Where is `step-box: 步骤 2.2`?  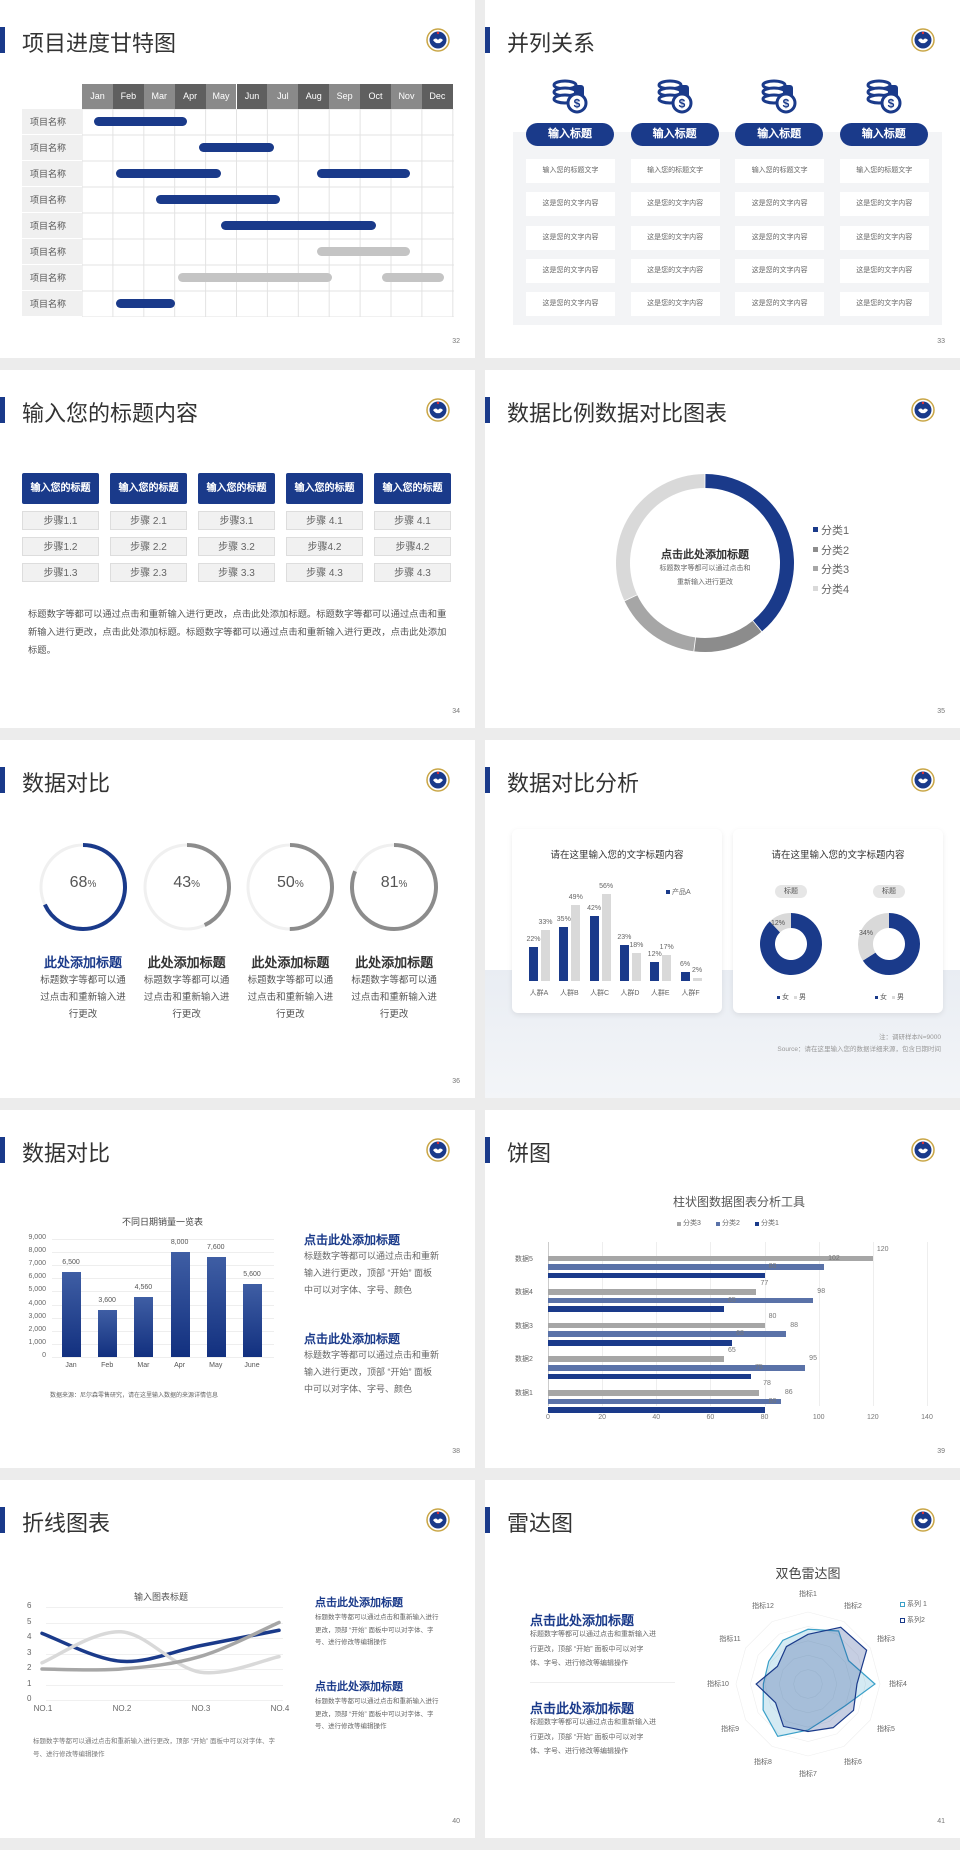 step-box: 步骤 2.2 is located at coordinates (148, 546).